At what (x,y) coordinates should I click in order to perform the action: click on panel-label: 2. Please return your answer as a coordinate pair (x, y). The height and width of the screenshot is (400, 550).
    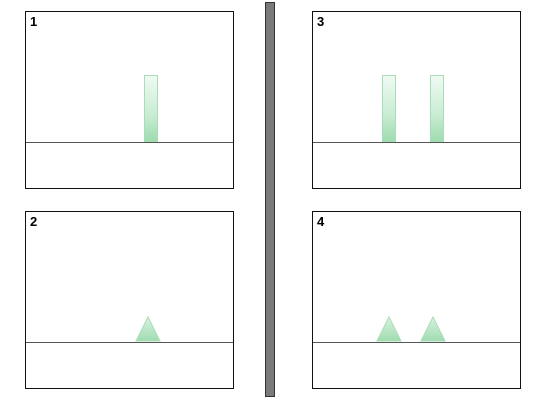
    Looking at the image, I should click on (34, 221).